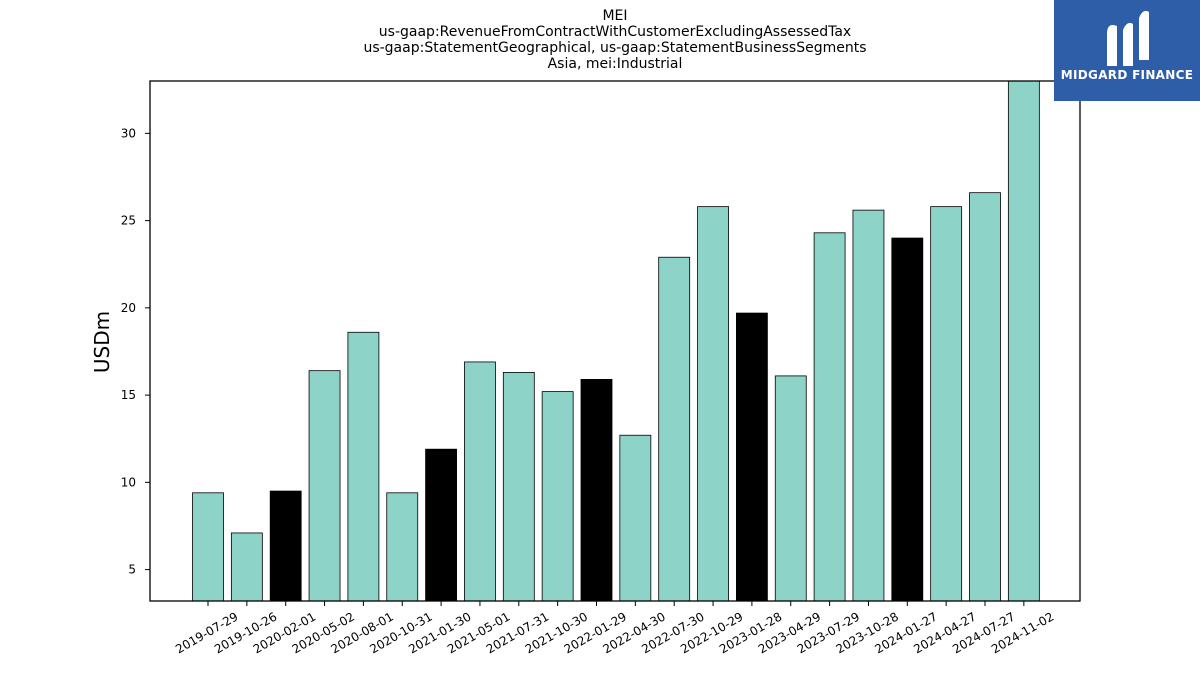  I want to click on logo-text: MIDGARD FINANCE, so click(1127, 75).